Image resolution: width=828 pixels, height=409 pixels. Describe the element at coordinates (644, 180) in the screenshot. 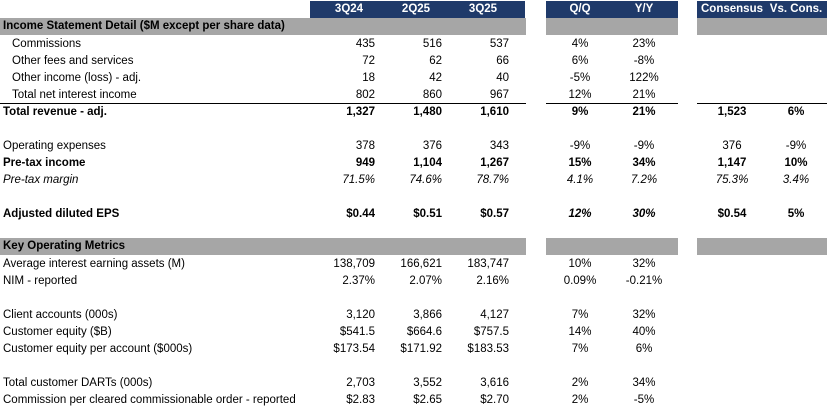

I see `value-yoy: 7.2%` at that location.